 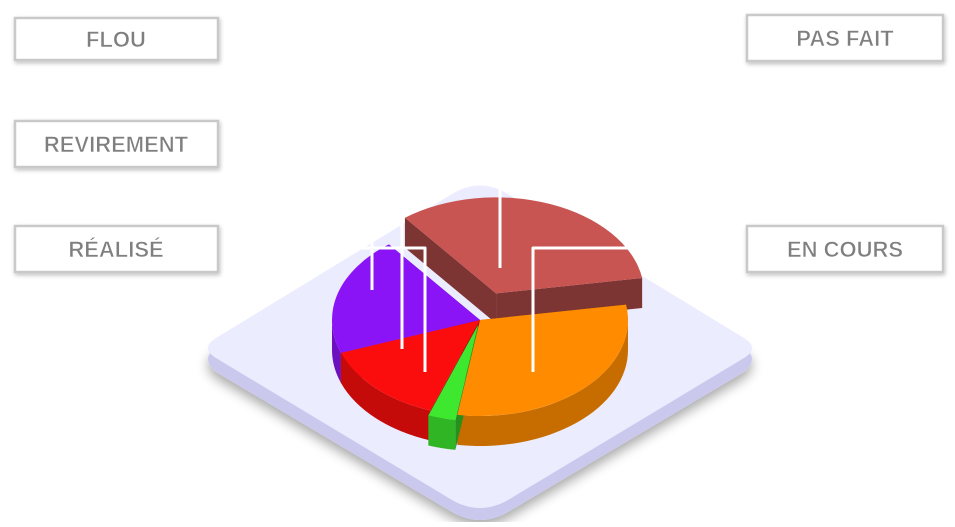 What do you see at coordinates (622, 152) in the screenshot?
I see `leader-line-pas-fait` at bounding box center [622, 152].